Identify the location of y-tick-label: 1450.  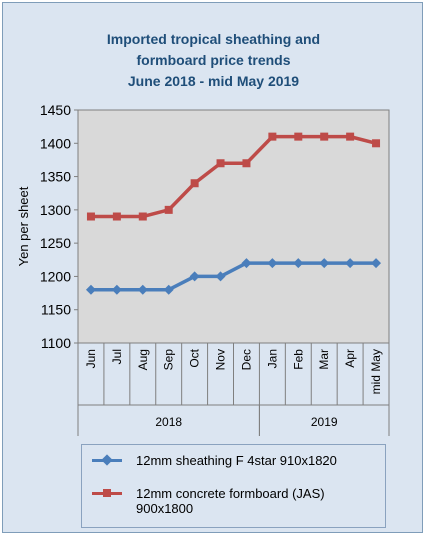
(55, 110).